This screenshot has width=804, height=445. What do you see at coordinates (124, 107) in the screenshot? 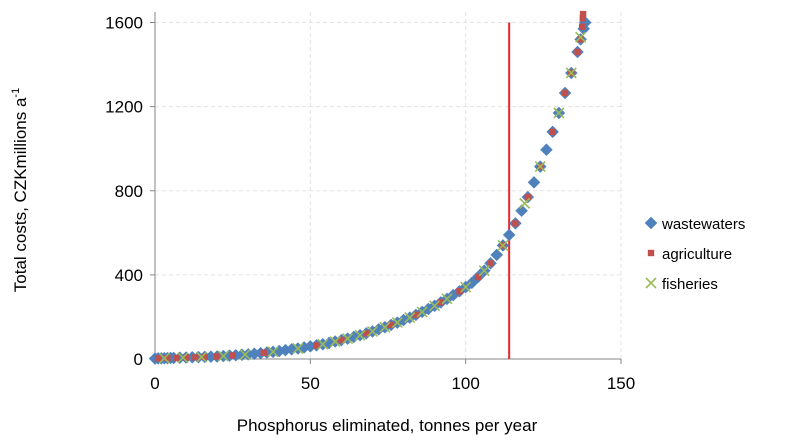
I see `y-tick-label: 1200` at bounding box center [124, 107].